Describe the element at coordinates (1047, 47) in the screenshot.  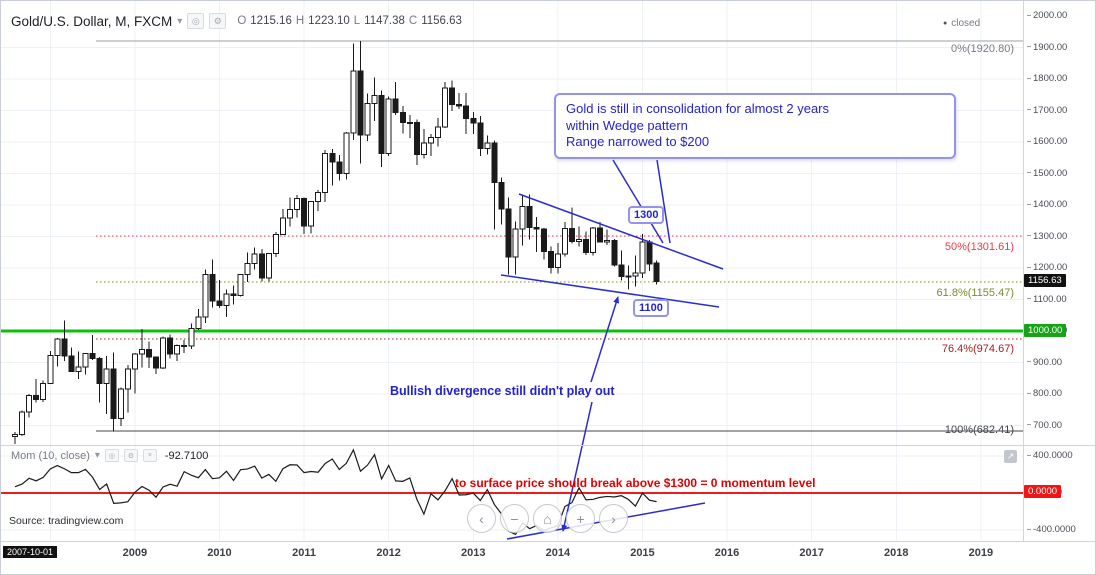
I see `price-axis-label: 1900.00` at that location.